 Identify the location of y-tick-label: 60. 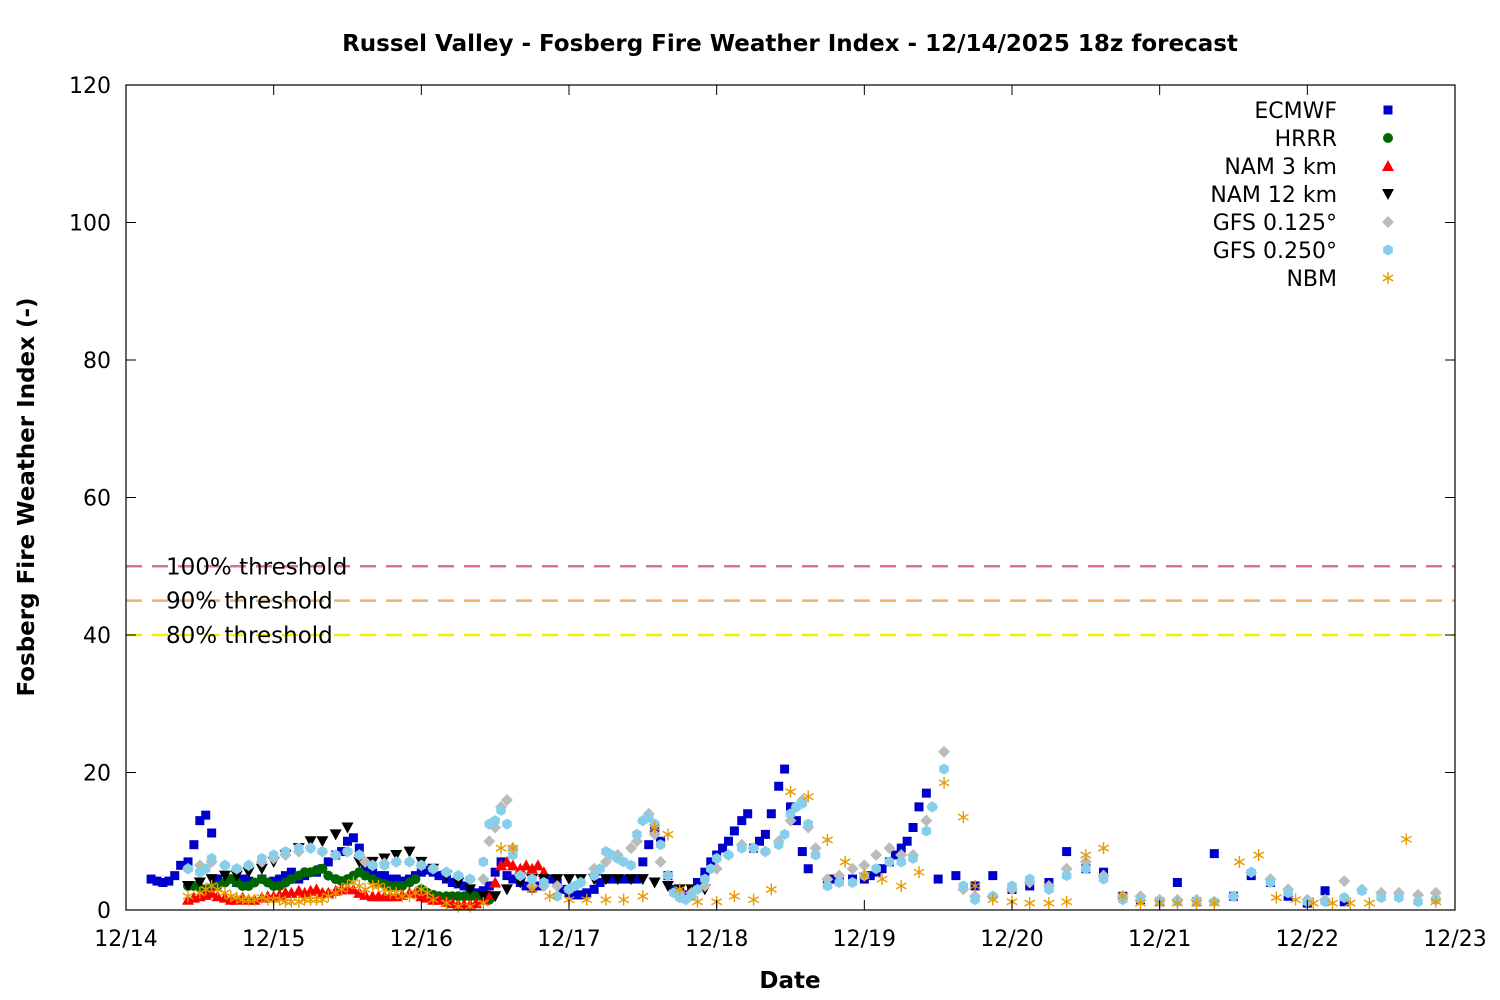
(97, 499).